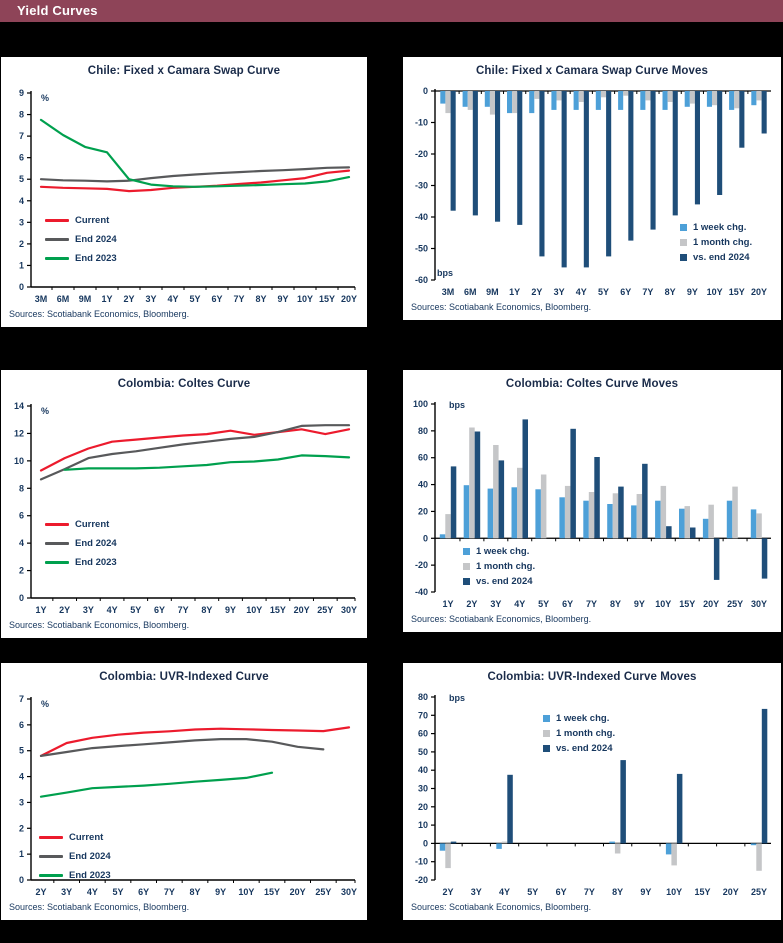  Describe the element at coordinates (21, 158) in the screenshot. I see `svg-text: 6` at that location.